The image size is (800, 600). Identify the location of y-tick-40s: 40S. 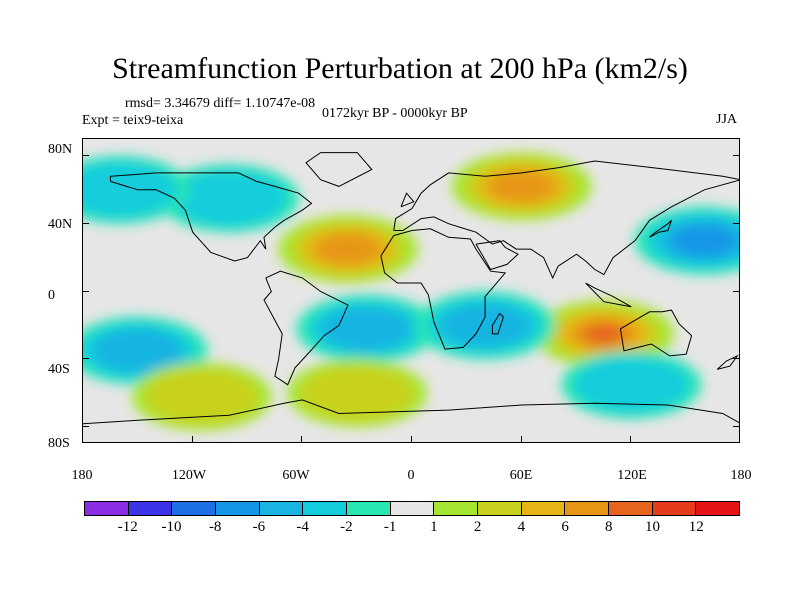
(59, 369).